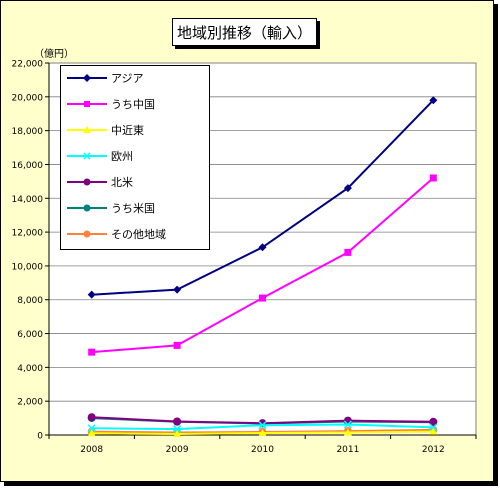 Image resolution: width=500 pixels, height=489 pixels. Describe the element at coordinates (244, 32) in the screenshot. I see `chart-title: 地域別推移（輸入）` at that location.